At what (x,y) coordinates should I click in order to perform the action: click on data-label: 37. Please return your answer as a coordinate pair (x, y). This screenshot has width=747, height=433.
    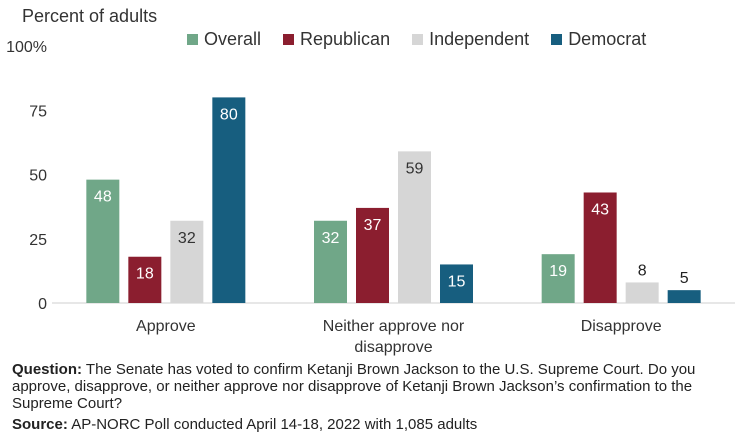
    Looking at the image, I should click on (373, 225).